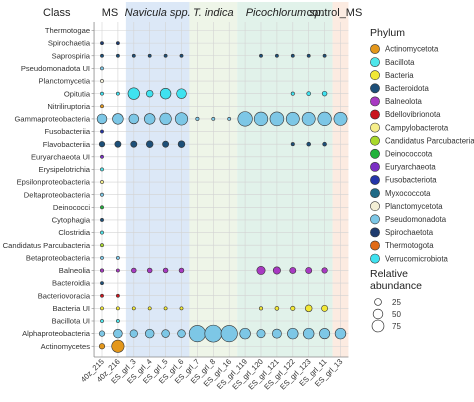  I want to click on row-label: Deinococci, so click(71, 207).